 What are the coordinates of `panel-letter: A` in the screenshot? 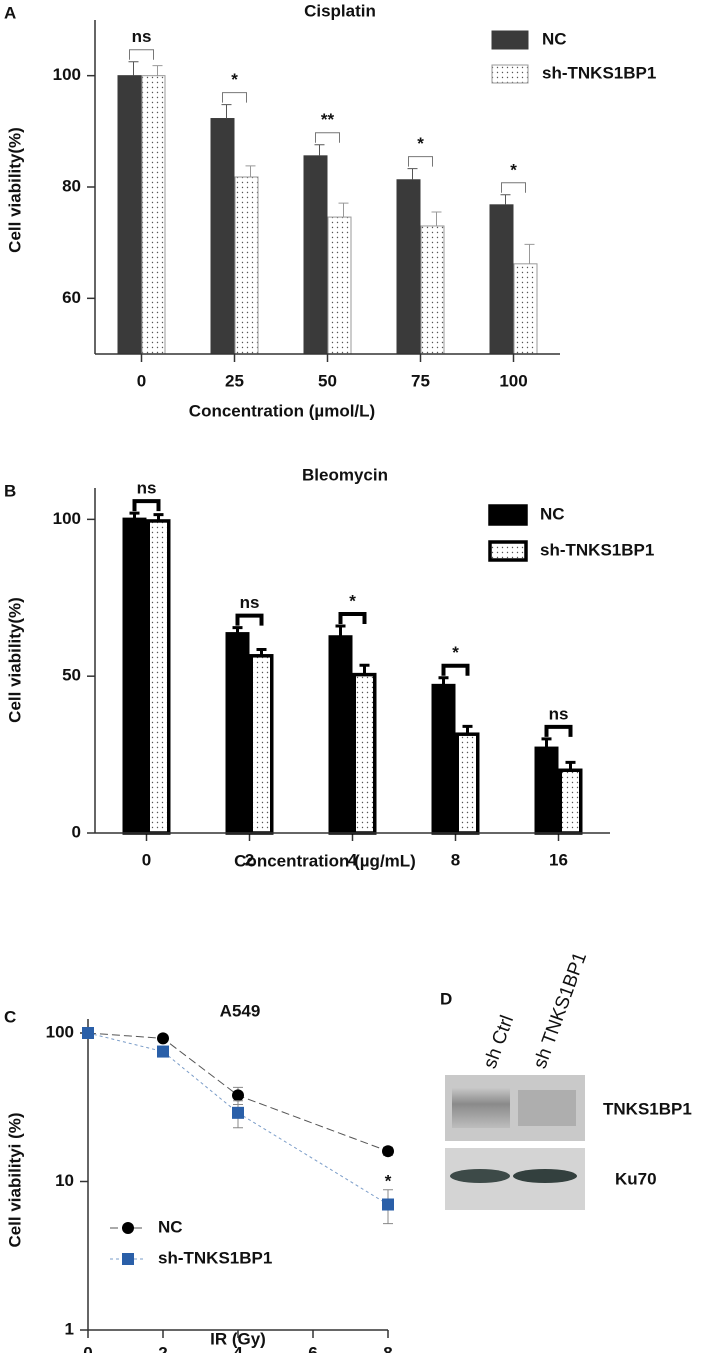 It's located at (10, 12).